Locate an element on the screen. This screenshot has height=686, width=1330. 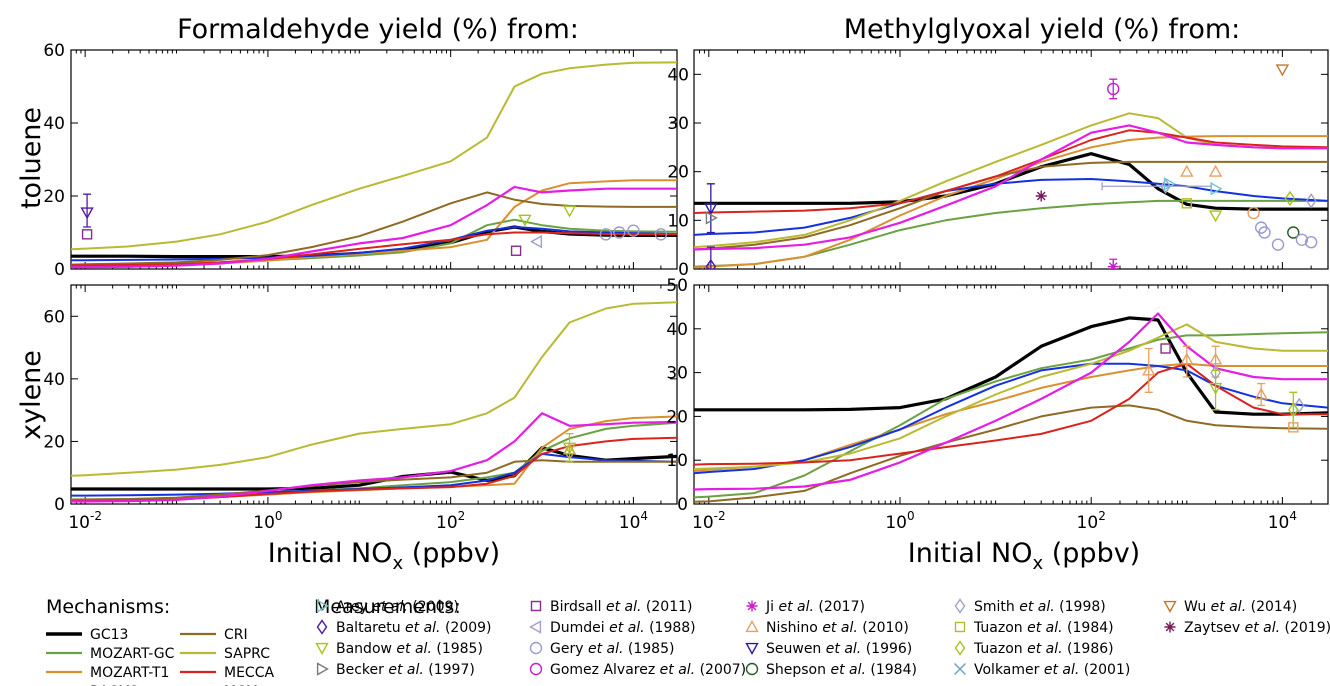
legend-label-racm2: RACM2 is located at coordinates (114, 685).